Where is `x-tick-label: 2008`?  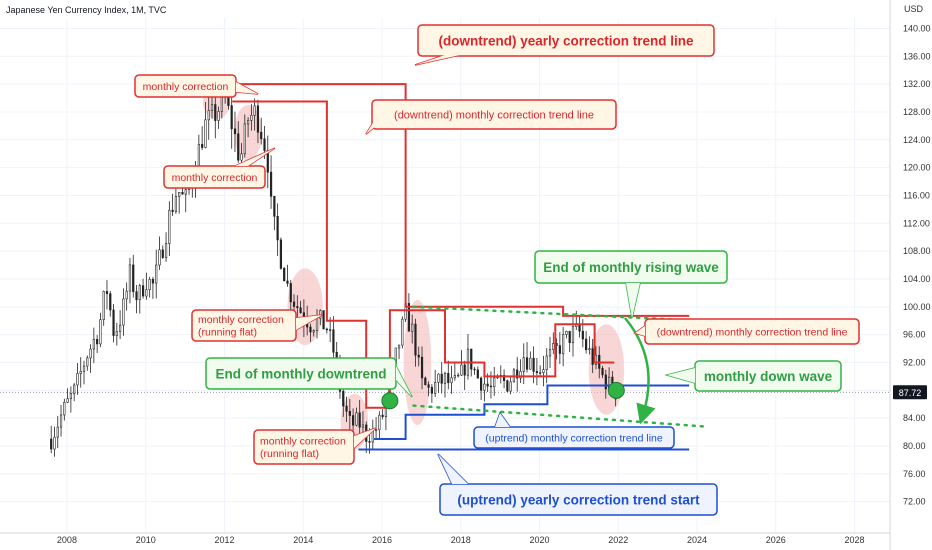
x-tick-label: 2008 is located at coordinates (67, 540).